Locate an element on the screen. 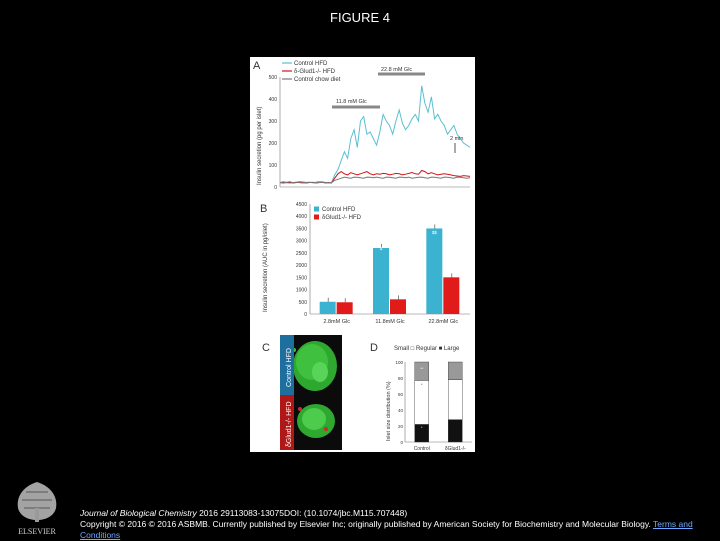  panel-d-marker: ** is located at coordinates (422, 368).